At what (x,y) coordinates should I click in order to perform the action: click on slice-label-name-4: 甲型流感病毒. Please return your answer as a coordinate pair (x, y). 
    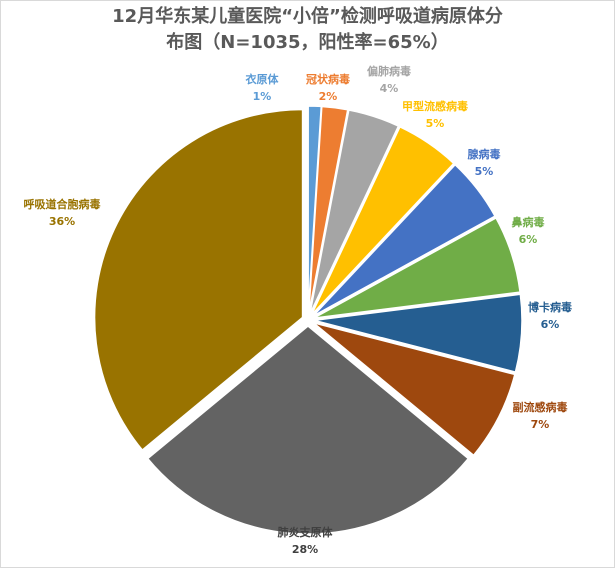
    Looking at the image, I should click on (435, 106).